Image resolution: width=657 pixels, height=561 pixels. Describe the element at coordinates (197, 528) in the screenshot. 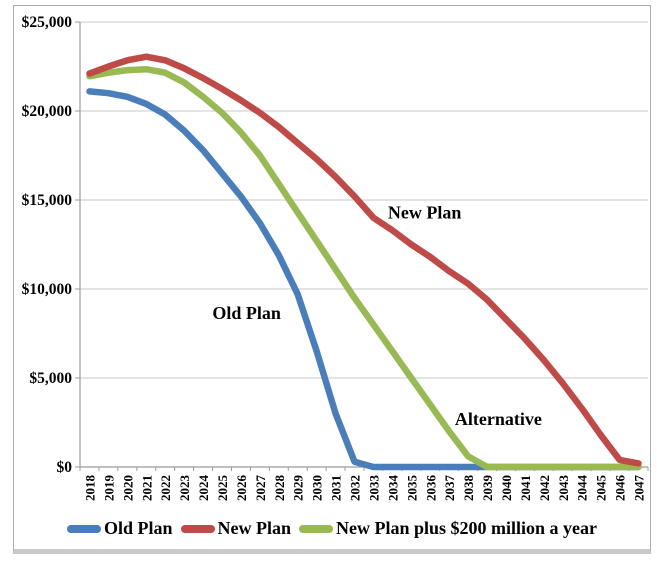

I see `legend-swatch-new-plan` at that location.